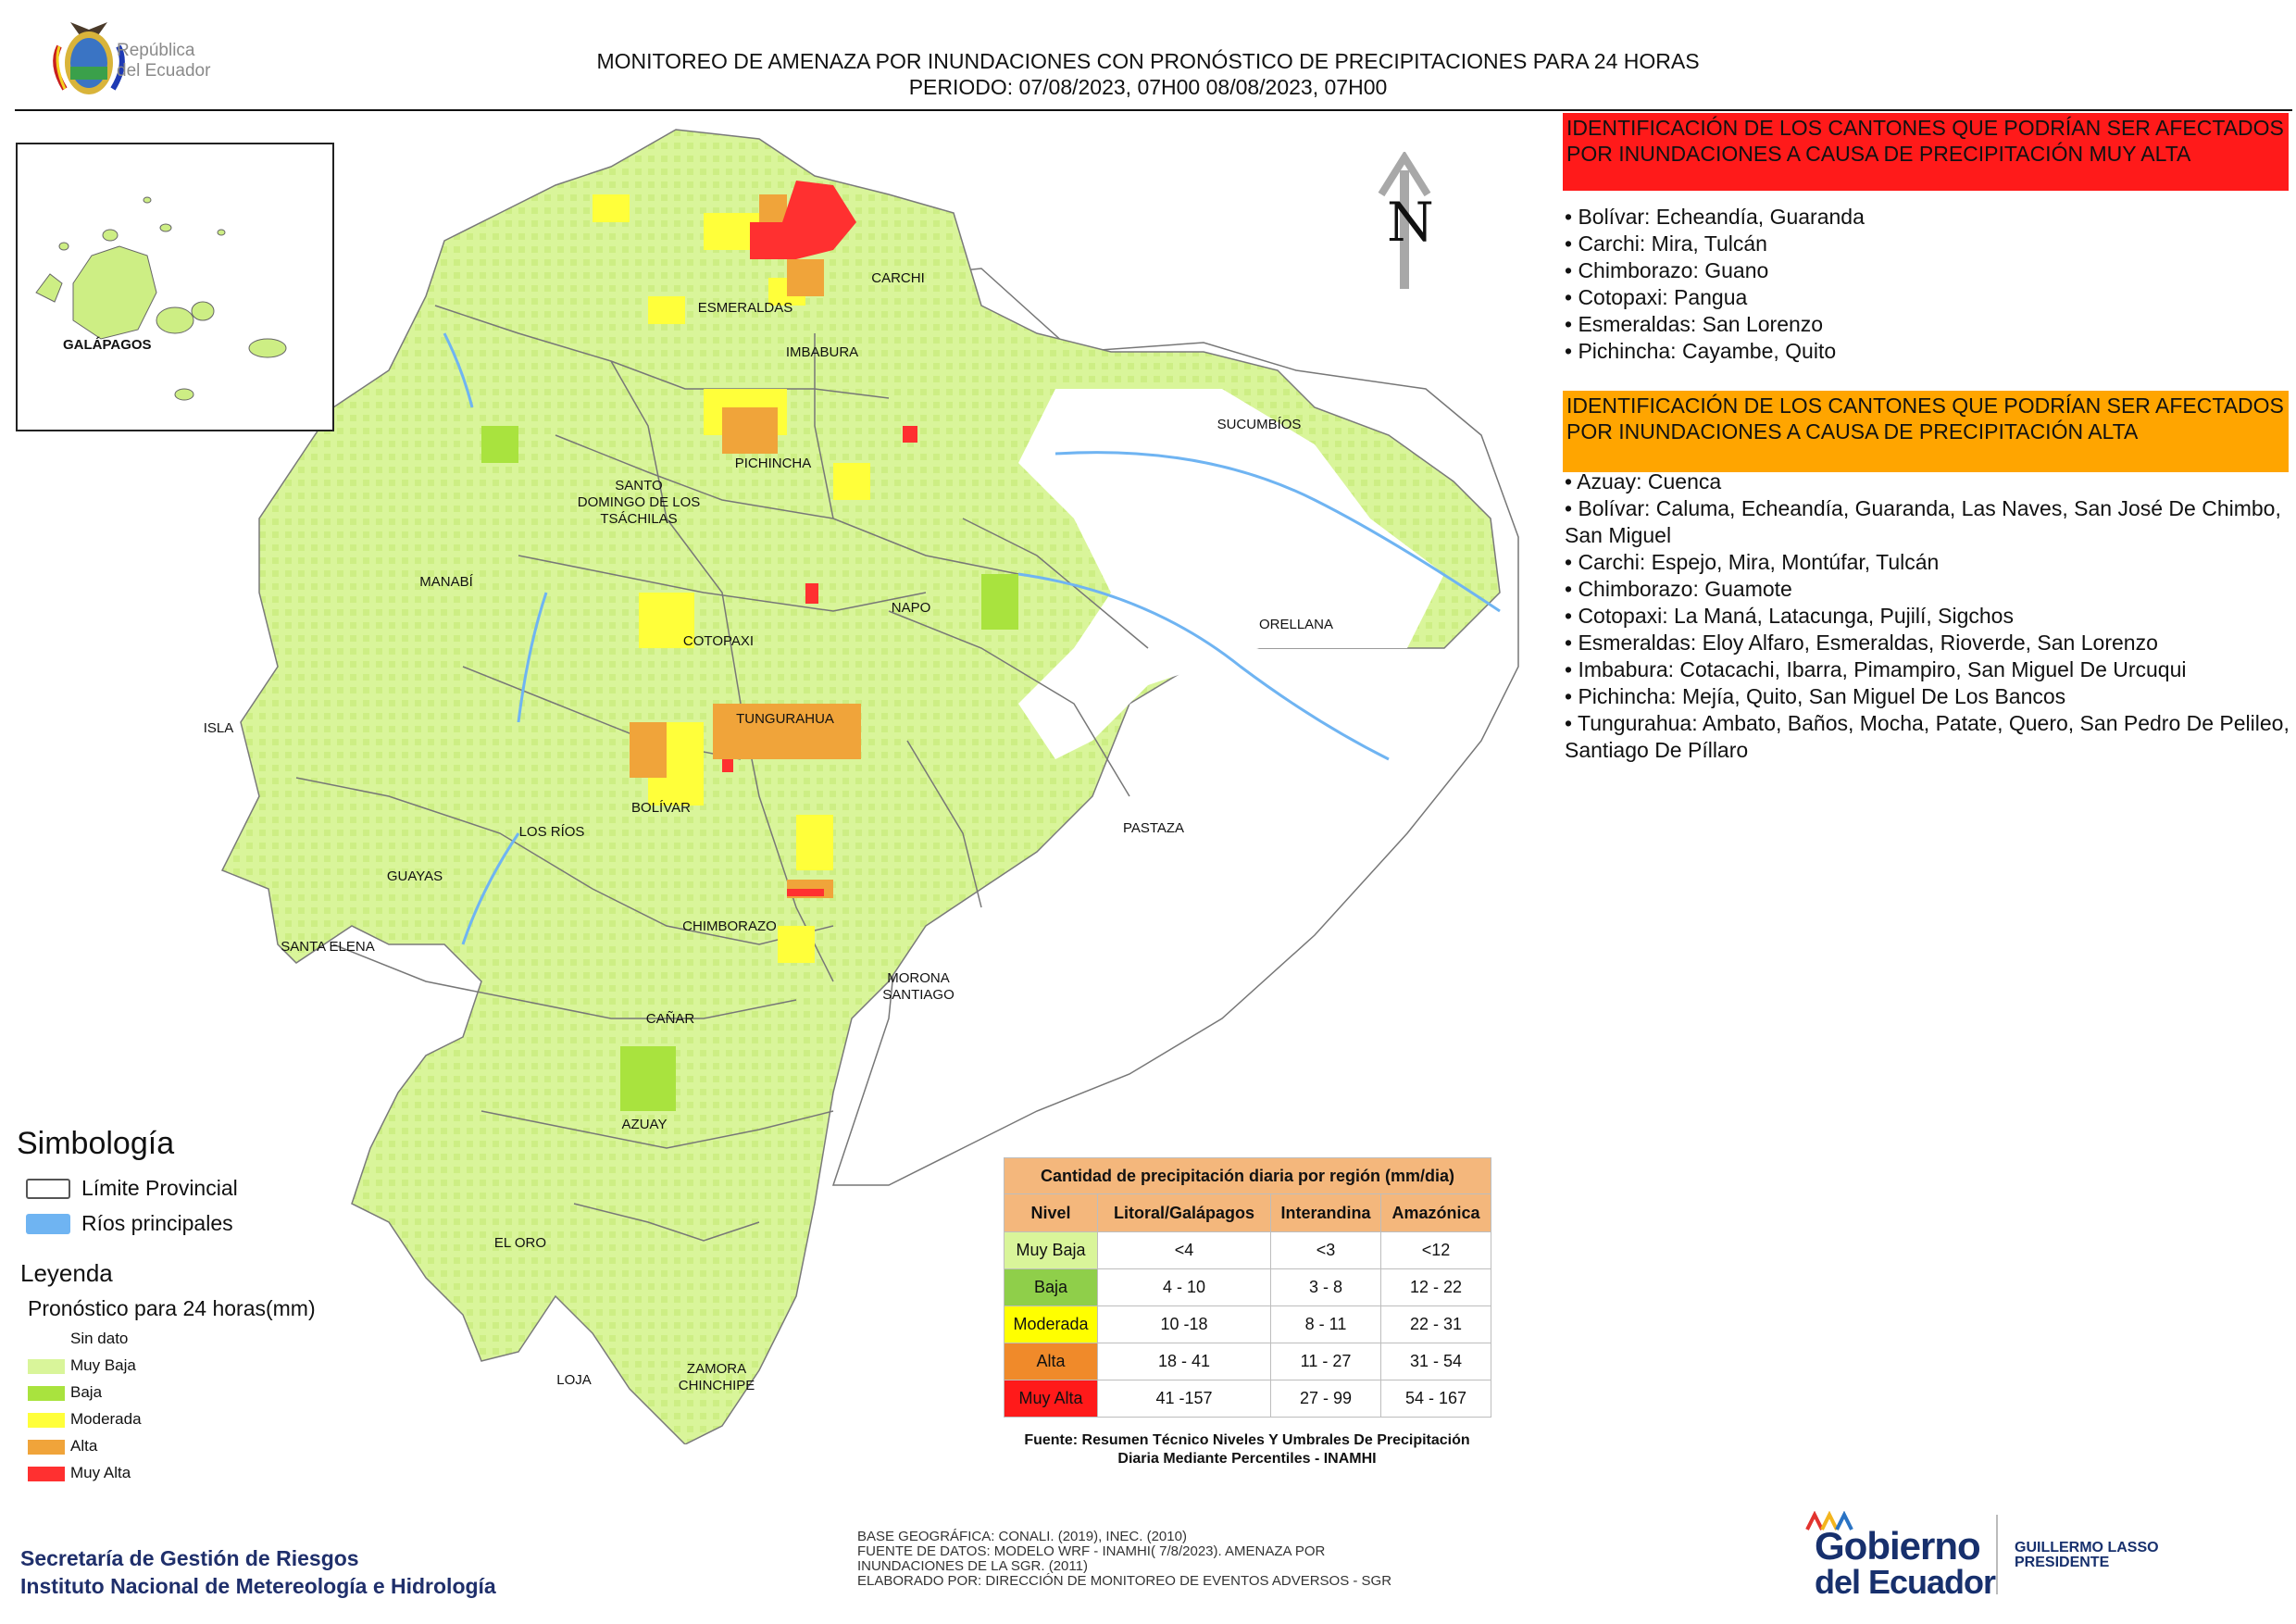 The width and height of the screenshot is (2296, 1624). What do you see at coordinates (1051, 1250) in the screenshot?
I see `level-cell: Muy Baja` at bounding box center [1051, 1250].